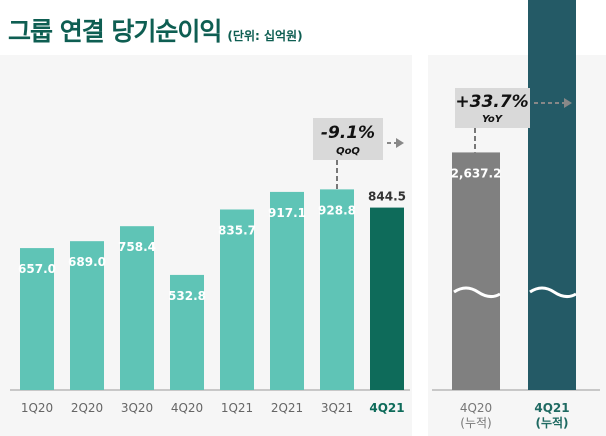 This screenshot has height=436, width=606. What do you see at coordinates (337, 408) in the screenshot?
I see `x-tick-label: 3Q21` at bounding box center [337, 408].